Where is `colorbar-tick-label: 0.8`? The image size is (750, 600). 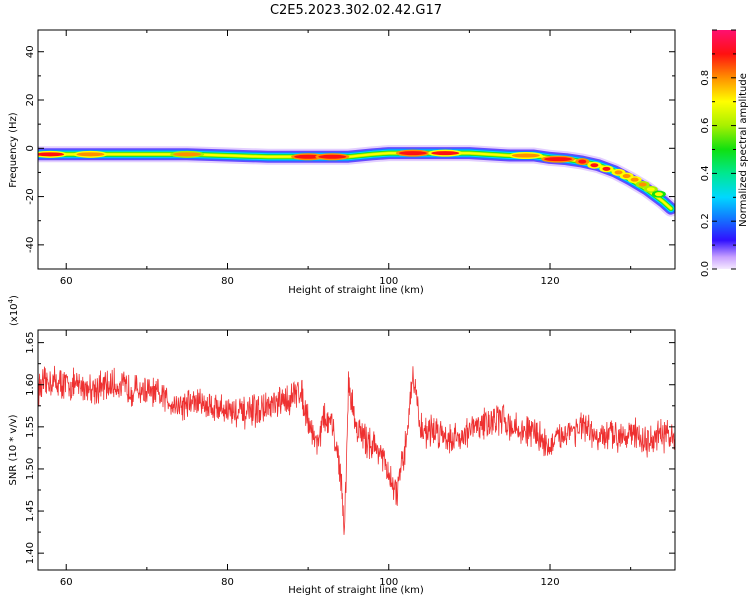
colorbar-tick-label: 0.8 is located at coordinates (705, 78).